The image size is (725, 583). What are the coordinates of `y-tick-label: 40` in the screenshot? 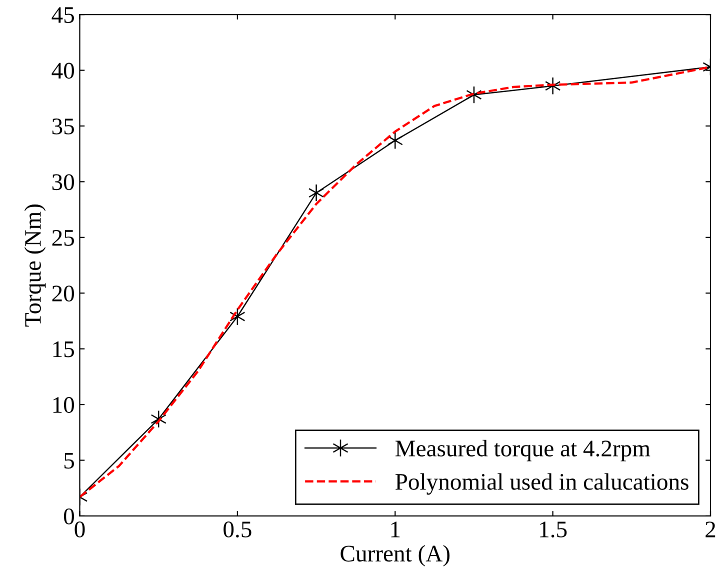 It's located at (63, 70).